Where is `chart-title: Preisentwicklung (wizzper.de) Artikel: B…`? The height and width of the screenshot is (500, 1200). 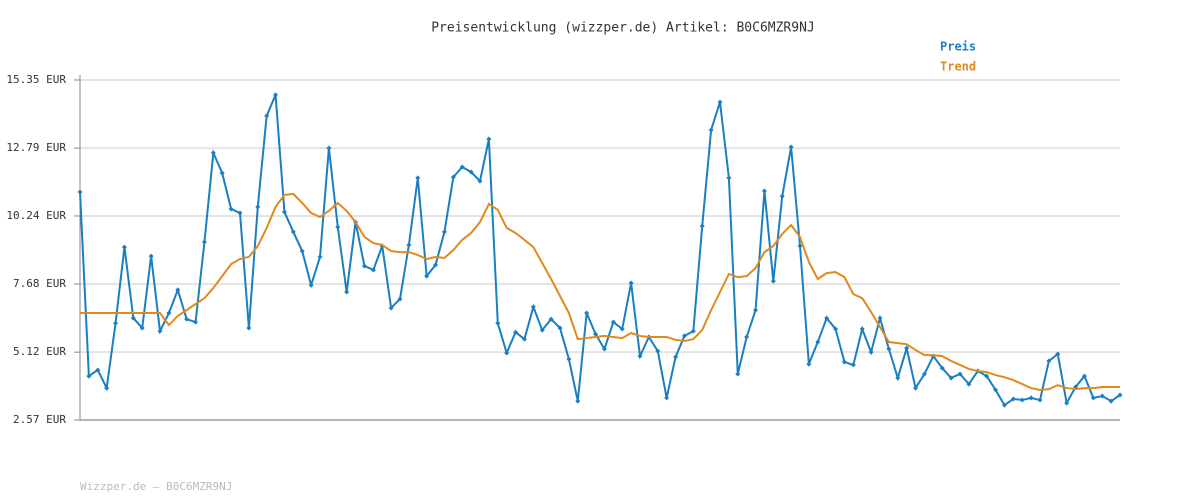 chart-title: Preisentwicklung (wizzper.de) Artikel: B… is located at coordinates (623, 28).